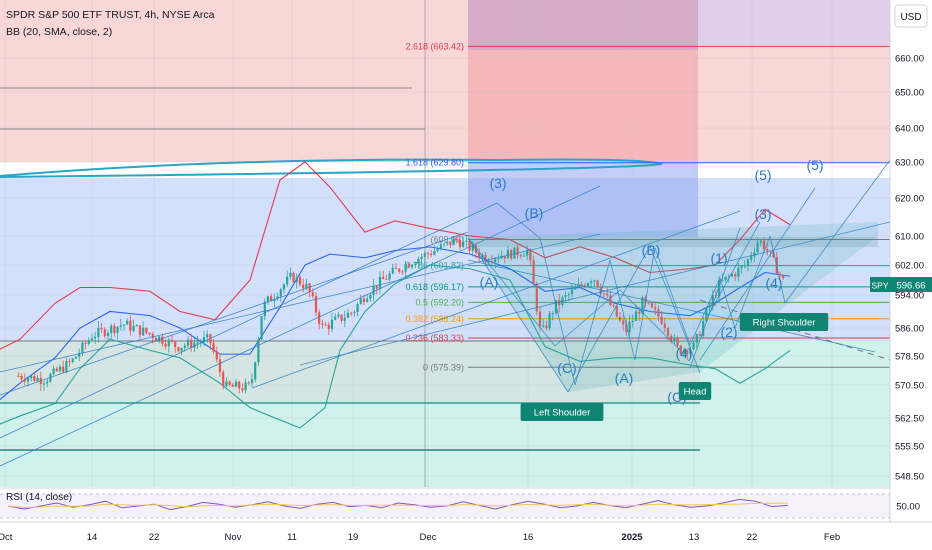  What do you see at coordinates (762, 214) in the screenshot?
I see `wave-label: (3)` at bounding box center [762, 214].